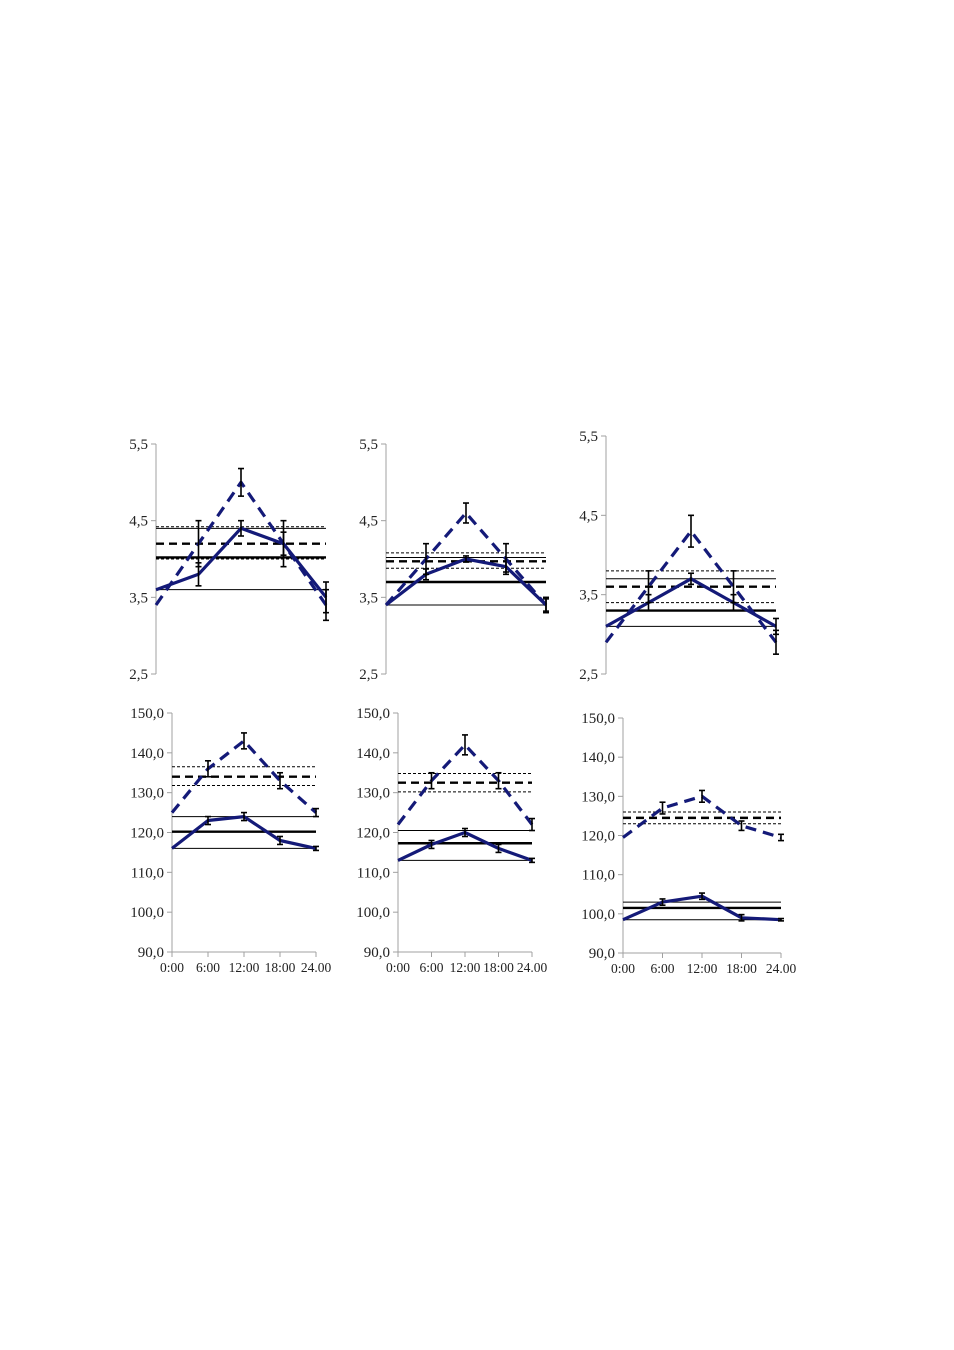 This screenshot has height=1350, width=954. I want to click on chart-panel-3: 5,5 4,5 3,5 2,5, so click(679, 556).